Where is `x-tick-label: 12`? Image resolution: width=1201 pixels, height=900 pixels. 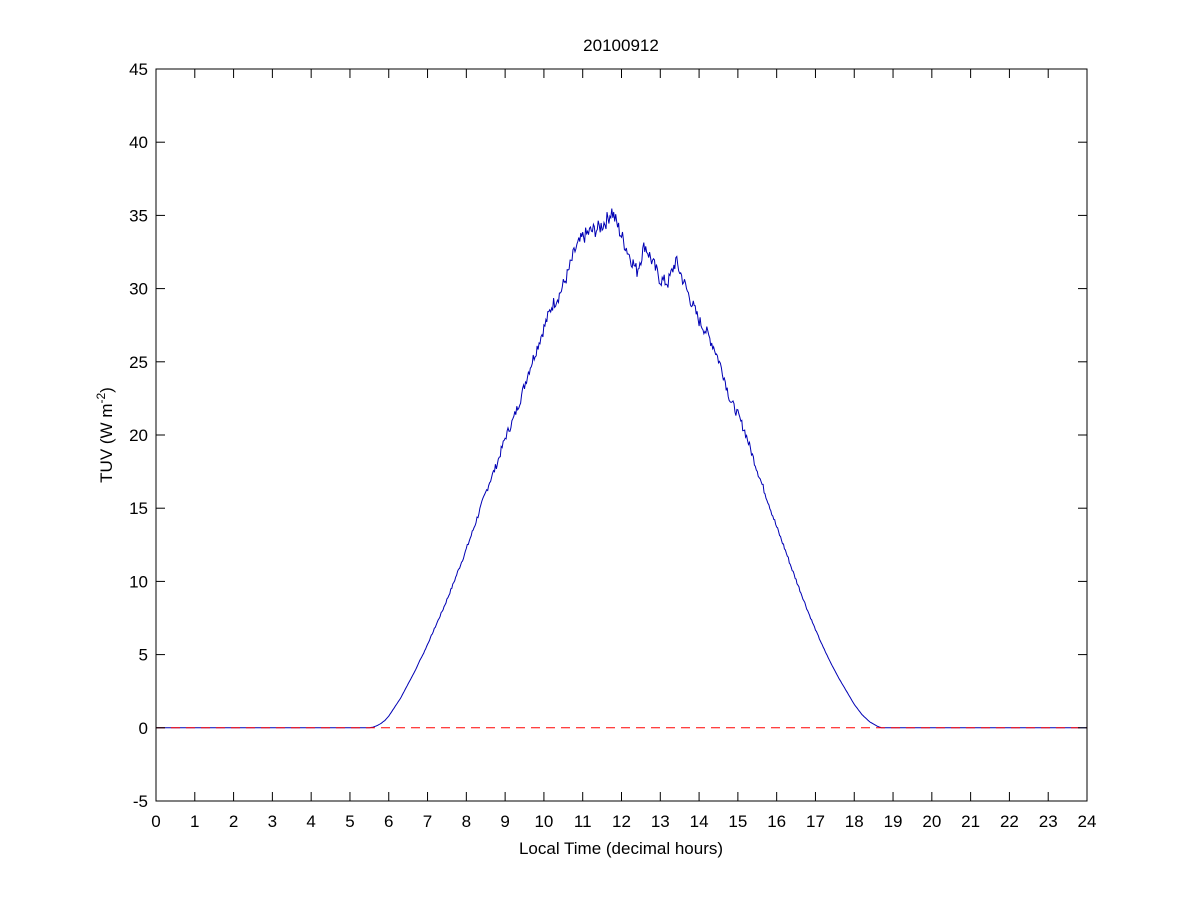 x-tick-label: 12 is located at coordinates (621, 821).